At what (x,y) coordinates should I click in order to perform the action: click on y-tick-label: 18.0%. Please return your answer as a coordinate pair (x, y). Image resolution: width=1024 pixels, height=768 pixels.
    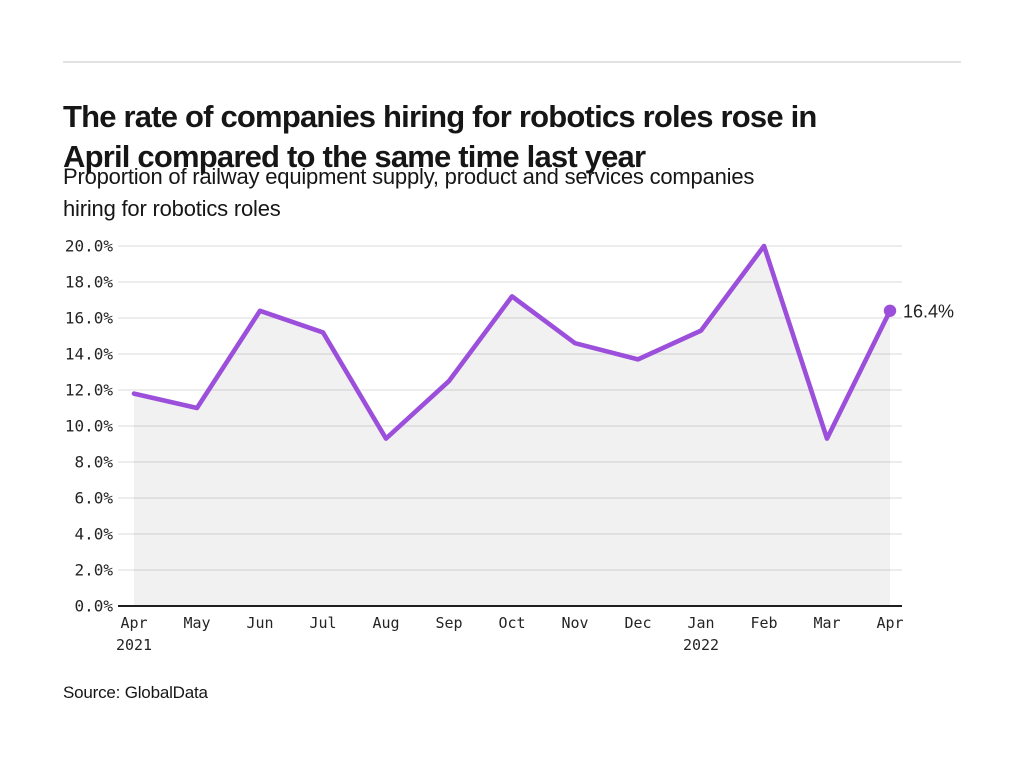
    Looking at the image, I should click on (89, 282).